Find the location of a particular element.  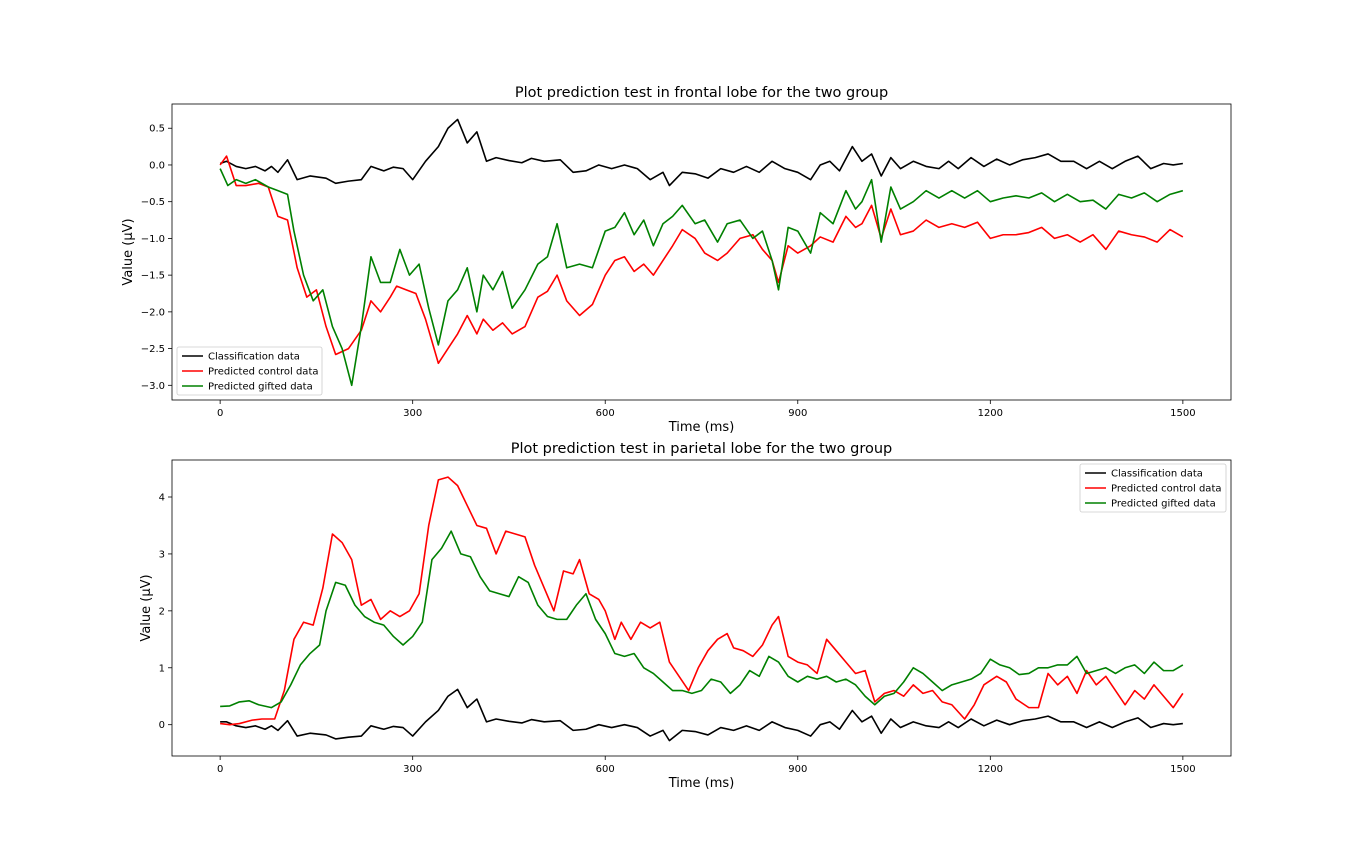

y-tick-label: −2.5 is located at coordinates (153, 349).